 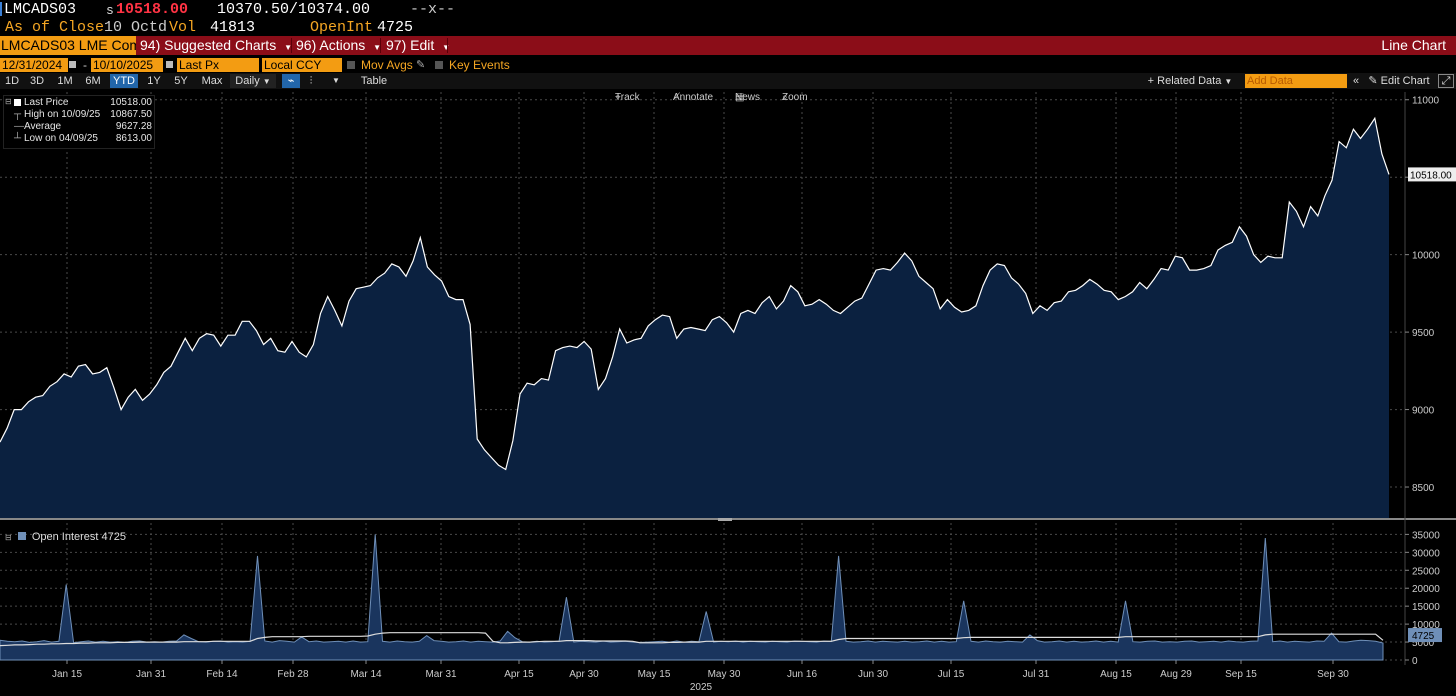 I want to click on oi-y-tick-label: 35000, so click(x=1426, y=535).